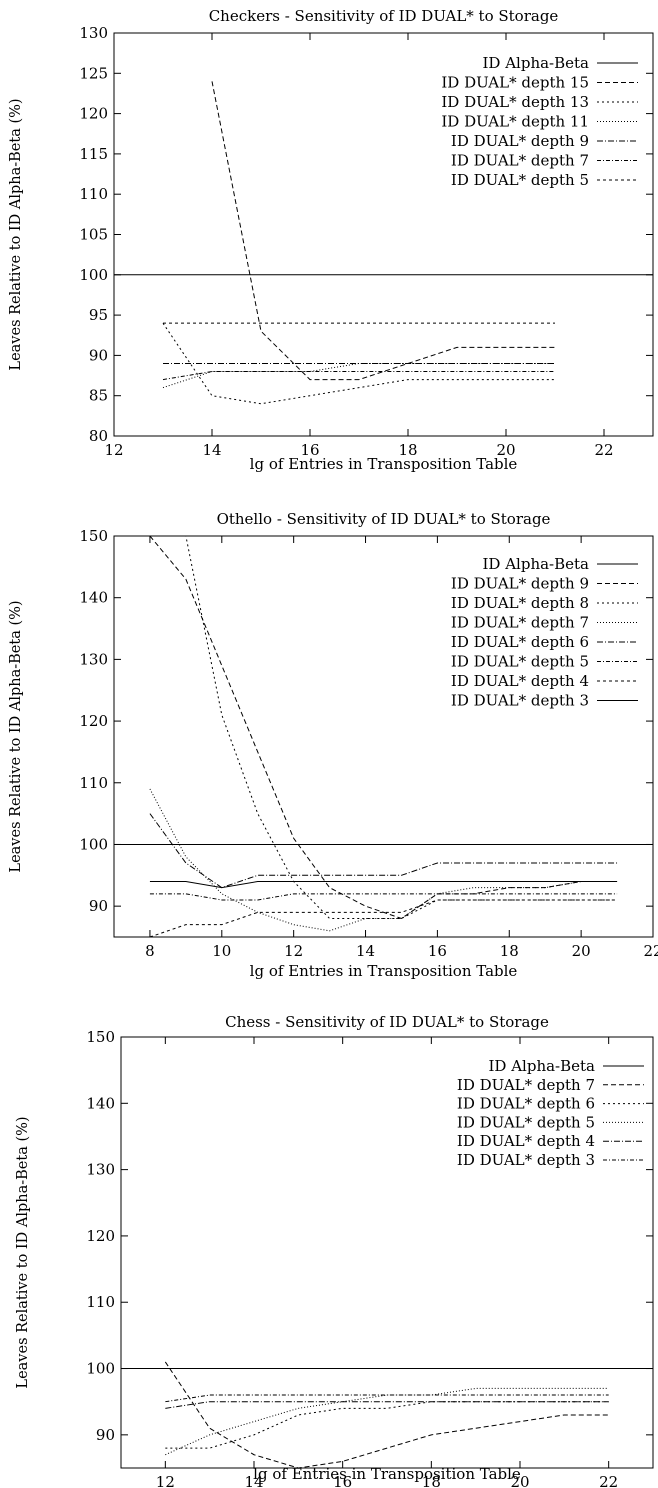  What do you see at coordinates (515, 122) in the screenshot?
I see `legend-label: ID DUAL* depth 11` at bounding box center [515, 122].